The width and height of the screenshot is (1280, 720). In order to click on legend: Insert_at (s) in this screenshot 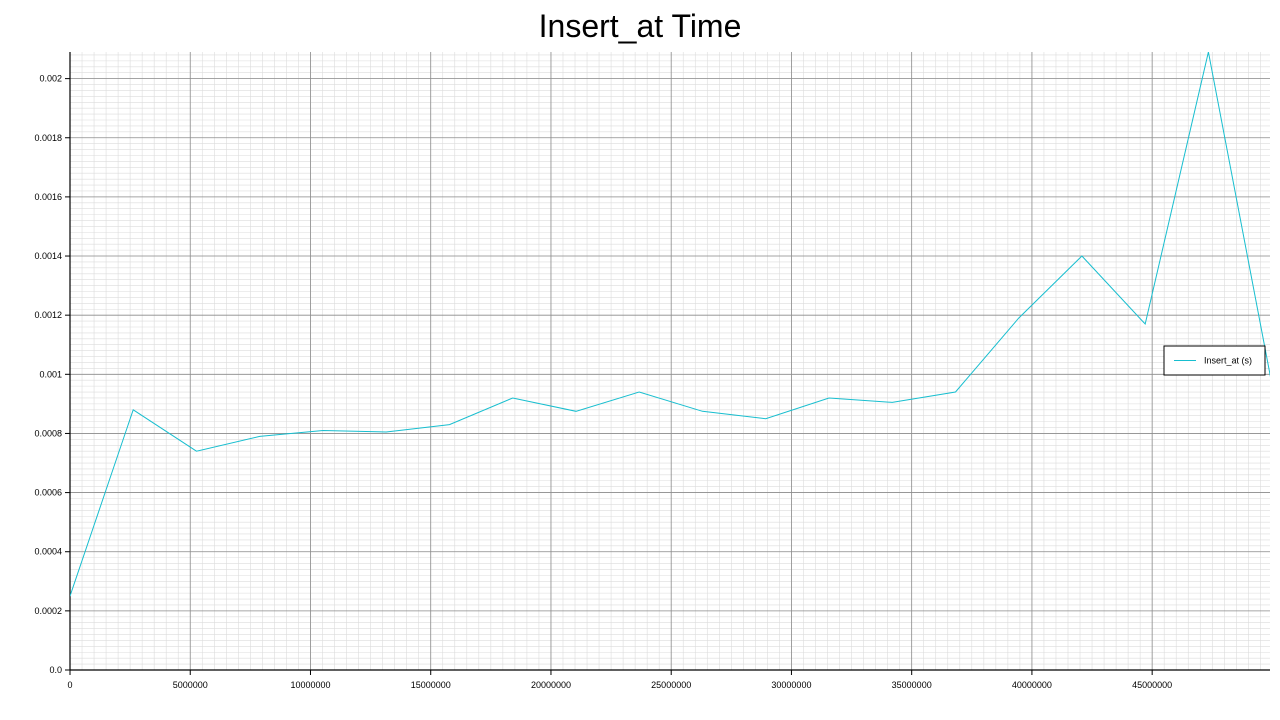, I will do `click(1214, 360)`.